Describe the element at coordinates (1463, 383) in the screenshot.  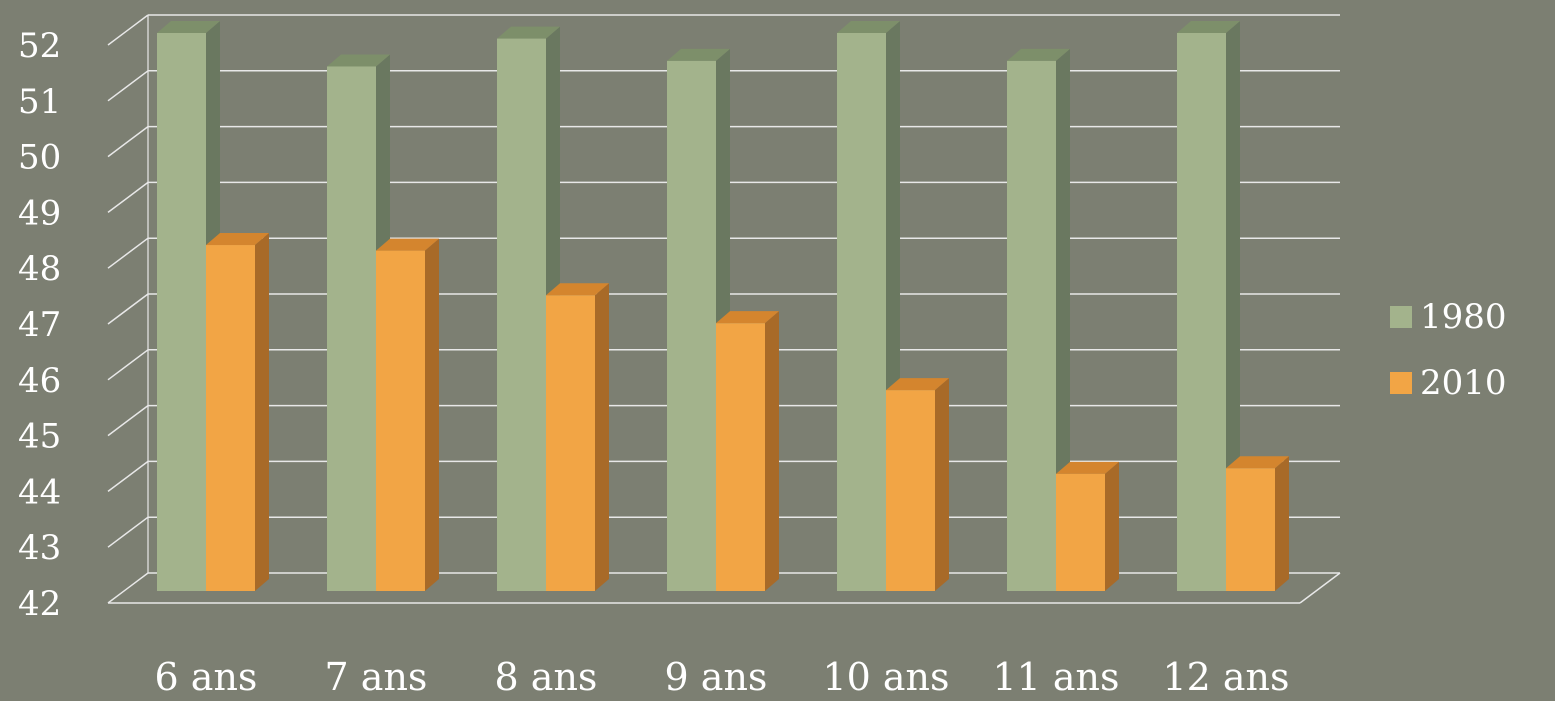
I see `legend-label: 2010` at that location.